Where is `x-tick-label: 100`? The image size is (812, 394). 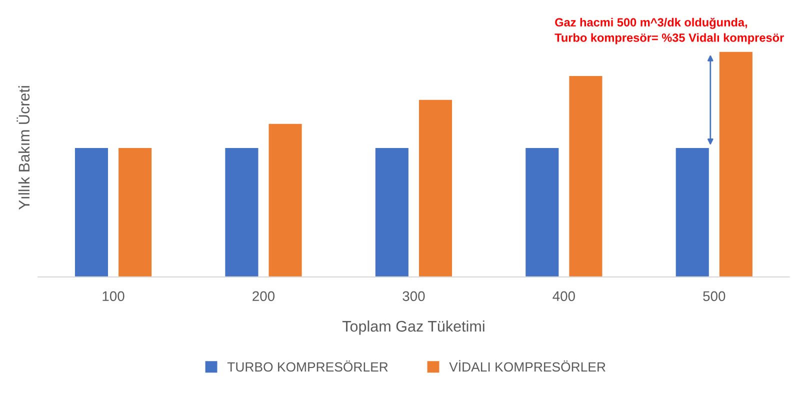 x-tick-label: 100 is located at coordinates (113, 296).